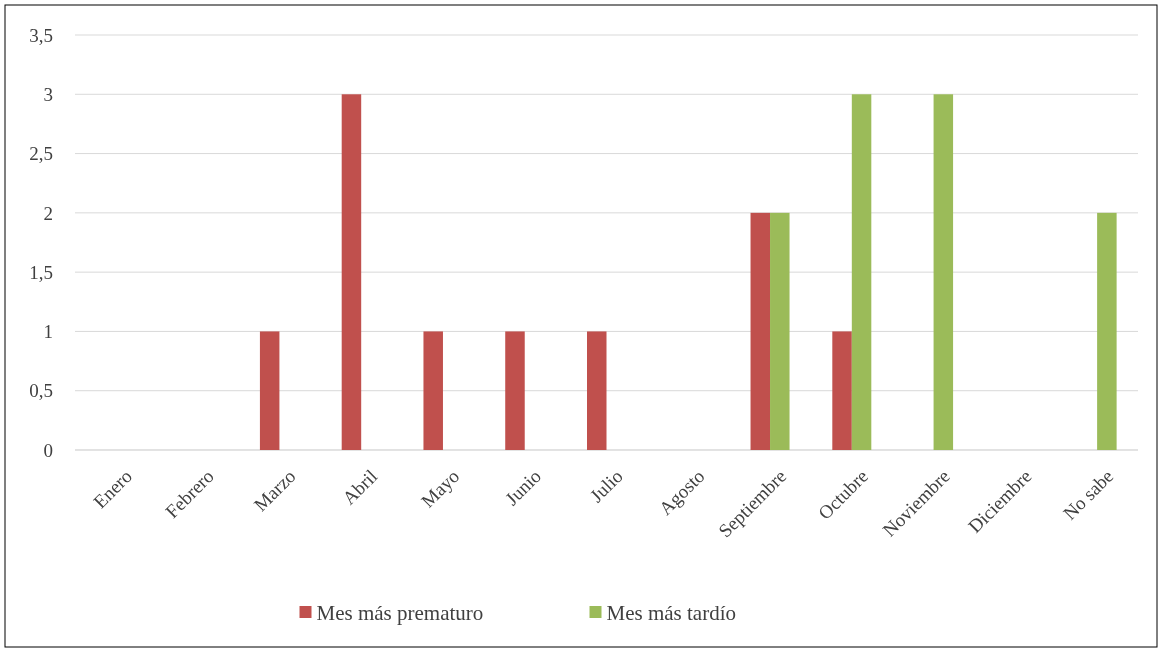  I want to click on y-tick-label: 1, so click(48, 332).